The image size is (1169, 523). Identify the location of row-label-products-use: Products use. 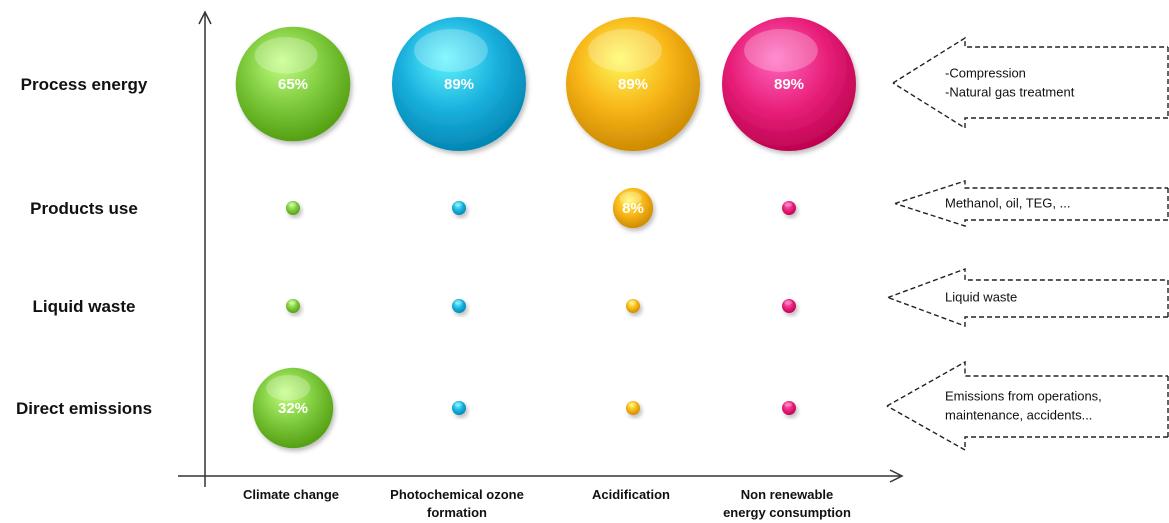
(84, 208).